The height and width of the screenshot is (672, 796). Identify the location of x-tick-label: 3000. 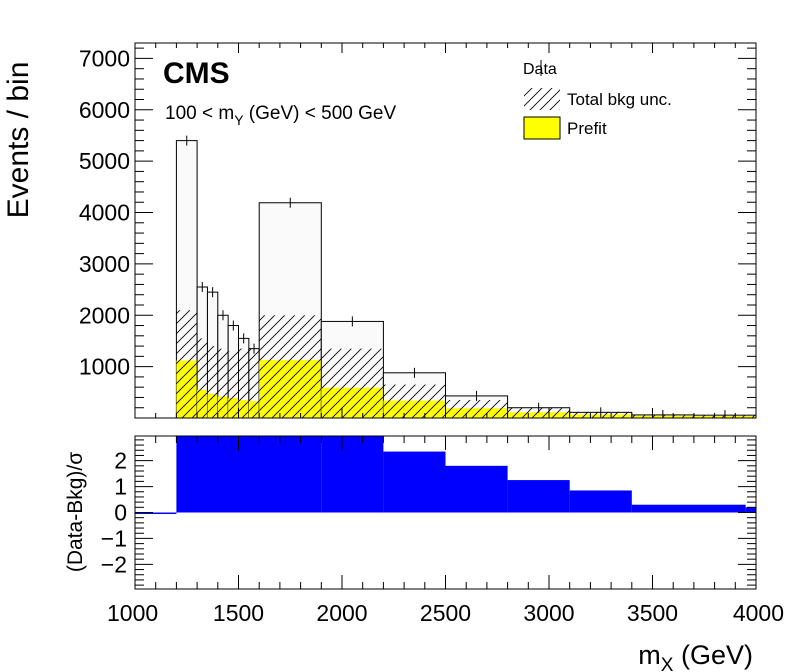
(548, 613).